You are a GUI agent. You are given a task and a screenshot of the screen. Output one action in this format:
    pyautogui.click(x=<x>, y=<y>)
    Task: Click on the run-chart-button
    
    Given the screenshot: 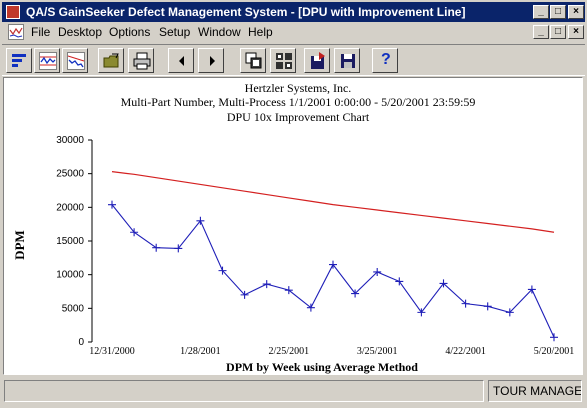 What is the action you would take?
    pyautogui.click(x=47, y=60)
    